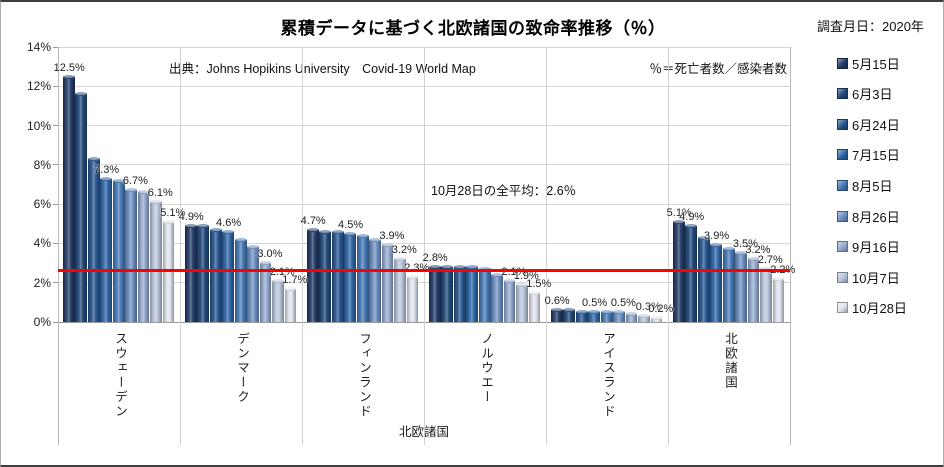 The width and height of the screenshot is (944, 467). Describe the element at coordinates (864, 94) in the screenshot. I see `legend-item: 6月3日` at that location.